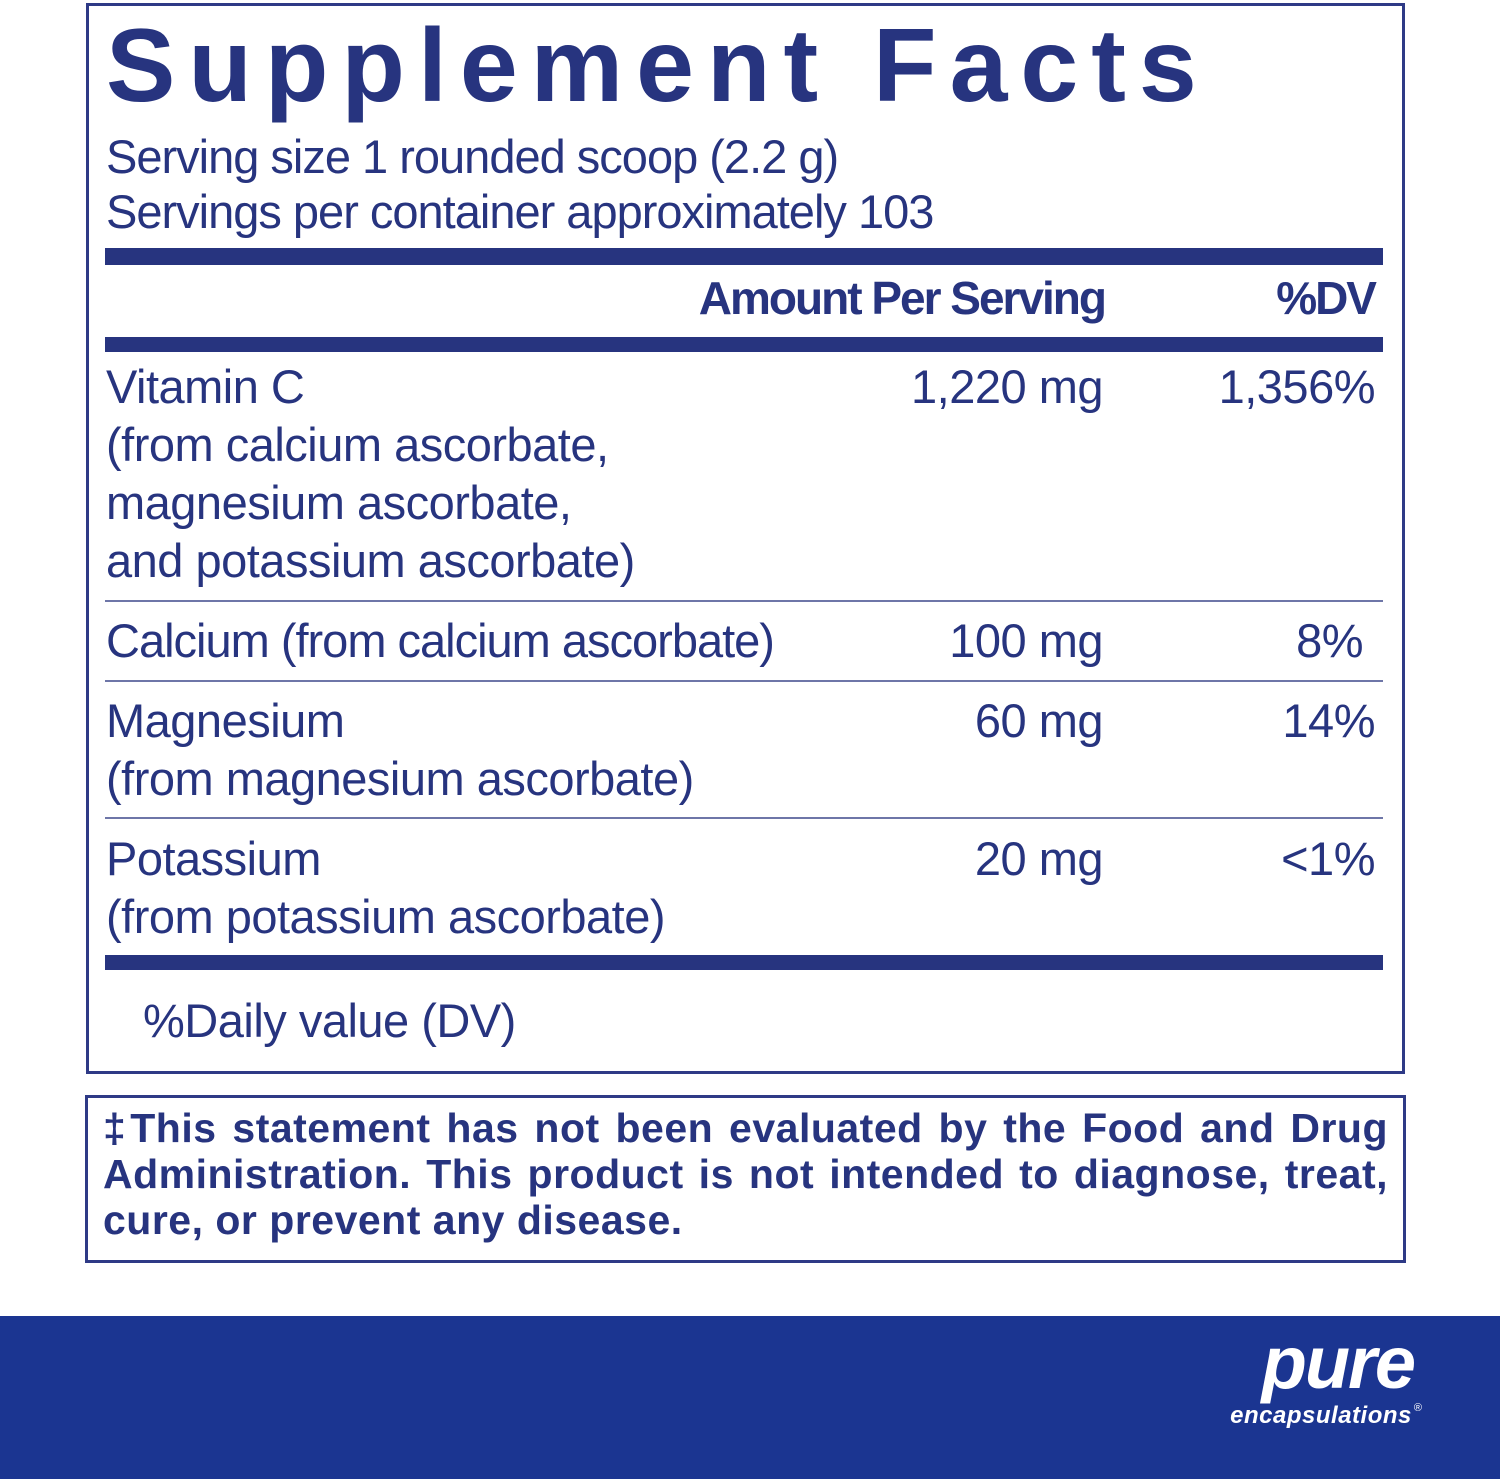 The height and width of the screenshot is (1479, 1500). Describe the element at coordinates (339, 502) in the screenshot. I see `nutrient-source: magnesium ascorbate,` at that location.